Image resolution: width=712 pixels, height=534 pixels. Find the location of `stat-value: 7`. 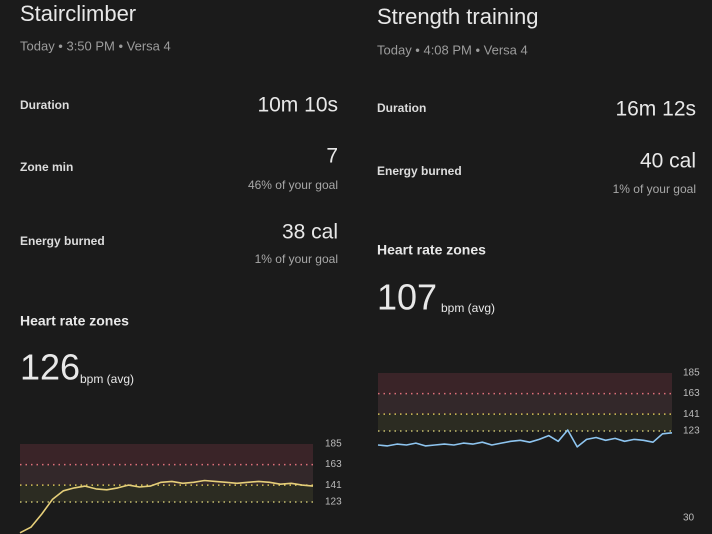

stat-value: 7 is located at coordinates (332, 156).